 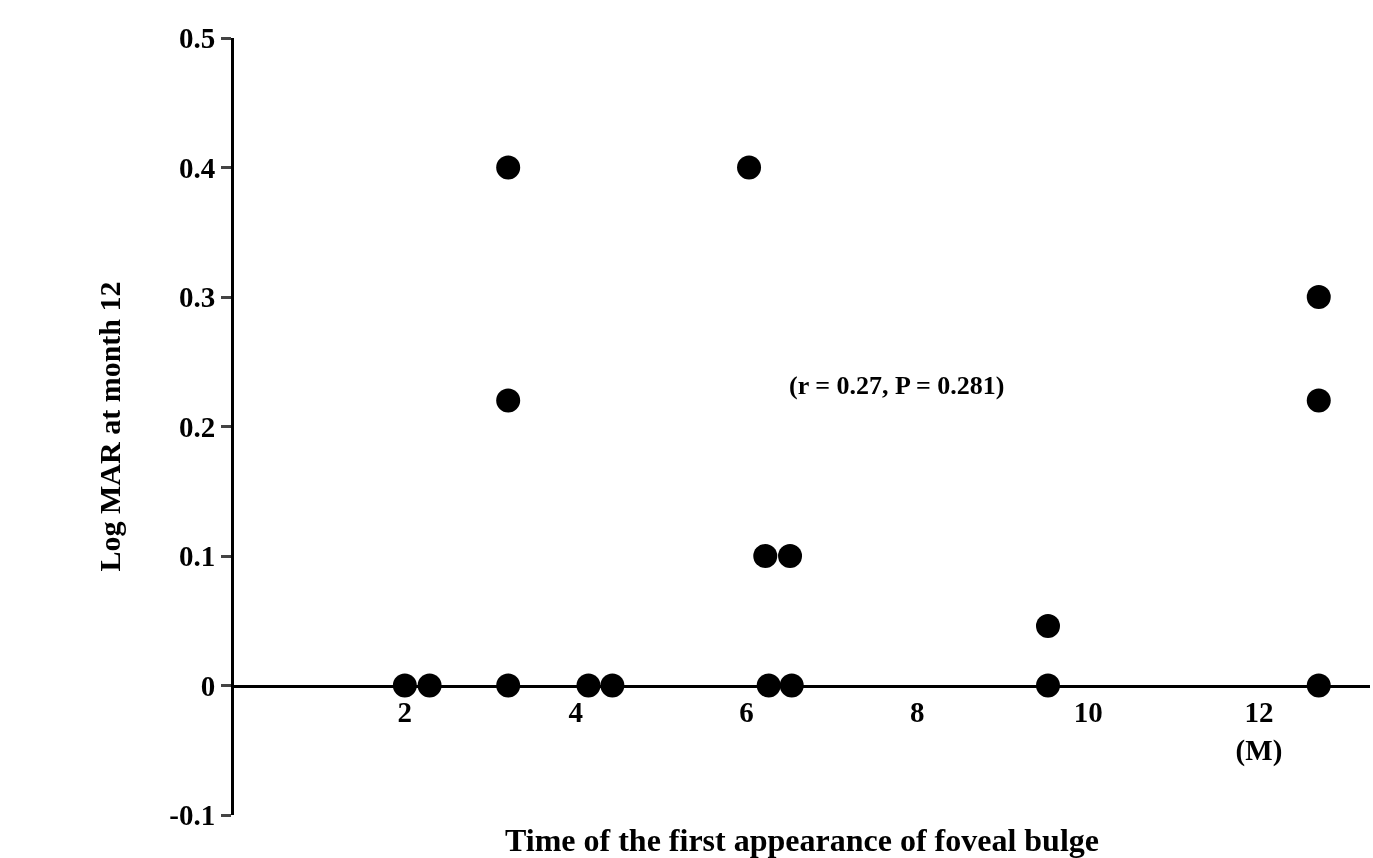 I want to click on x-tick-label: 4, so click(x=575, y=712).